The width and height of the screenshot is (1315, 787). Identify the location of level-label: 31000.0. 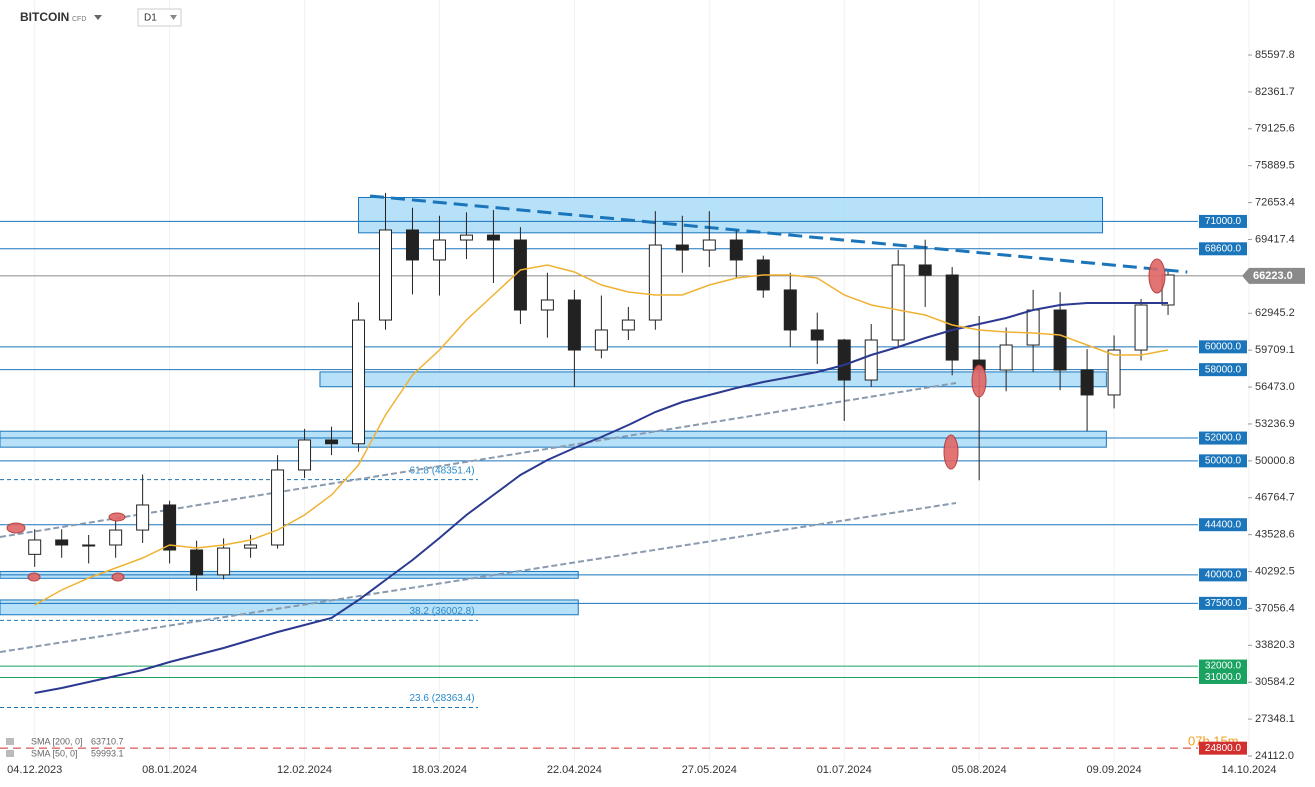
(1223, 677).